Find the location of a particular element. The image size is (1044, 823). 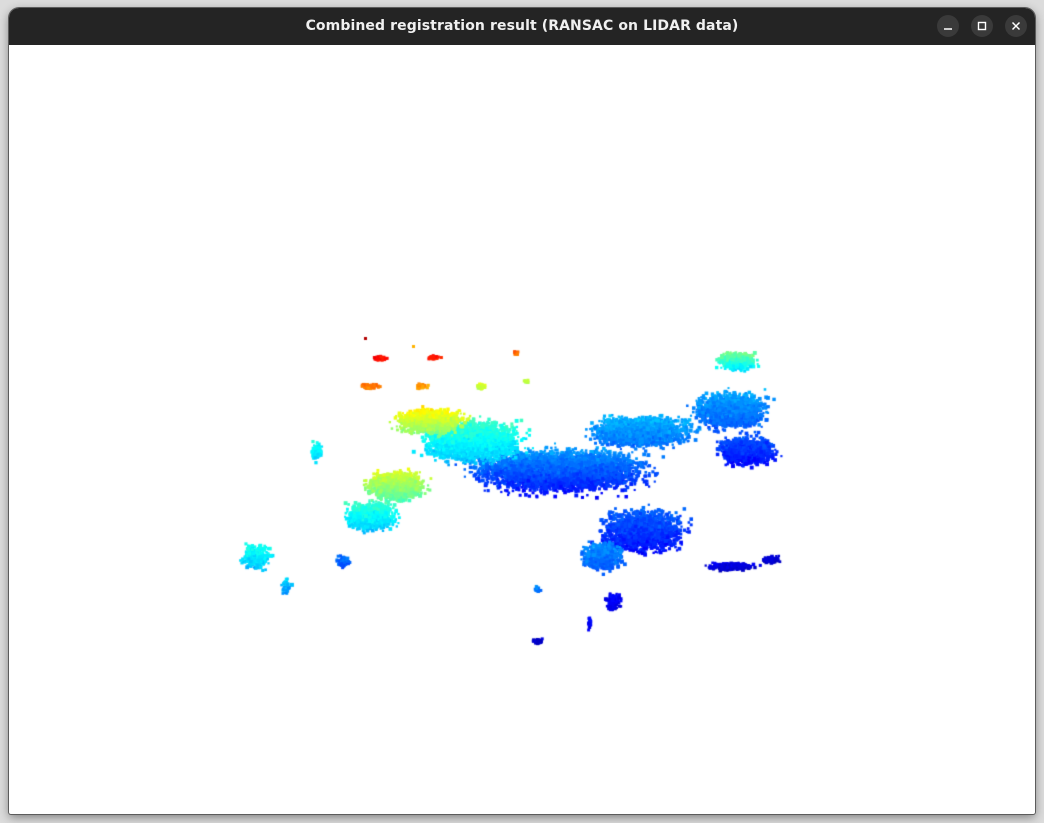

close-icon is located at coordinates (1016, 26).